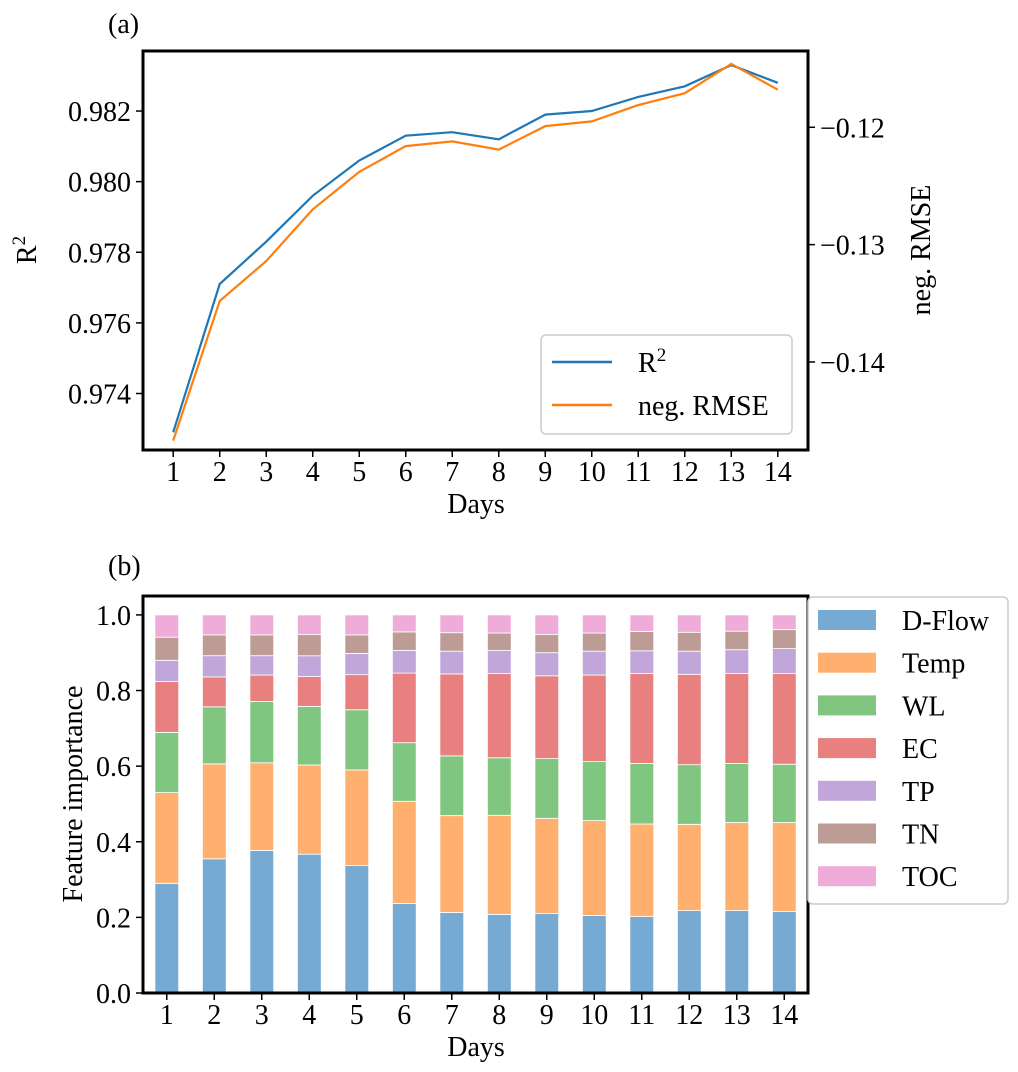 This screenshot has width=1018, height=1072. I want to click on panel-a-legend: R2 neg. RMSE, so click(666, 384).